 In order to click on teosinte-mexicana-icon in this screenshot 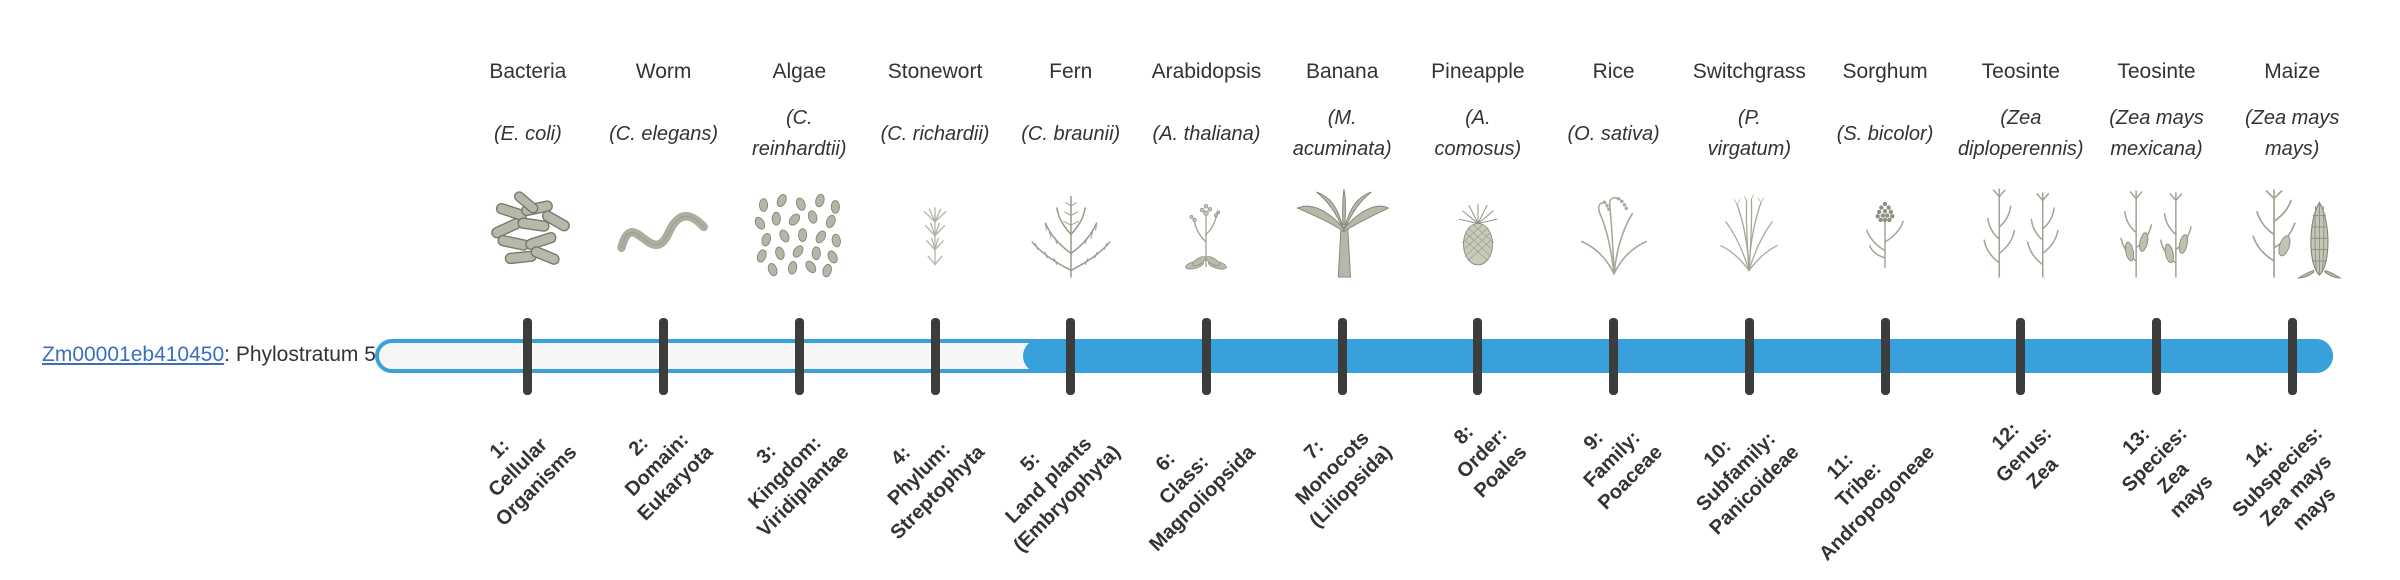, I will do `click(2157, 227)`.